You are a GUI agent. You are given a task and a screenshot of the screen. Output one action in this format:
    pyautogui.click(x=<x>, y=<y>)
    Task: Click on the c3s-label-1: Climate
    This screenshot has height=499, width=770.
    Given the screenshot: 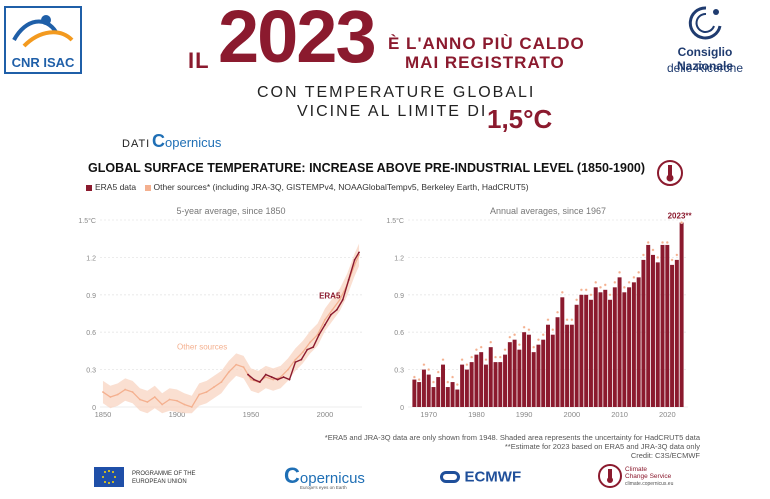 What is the action you would take?
    pyautogui.click(x=636, y=469)
    